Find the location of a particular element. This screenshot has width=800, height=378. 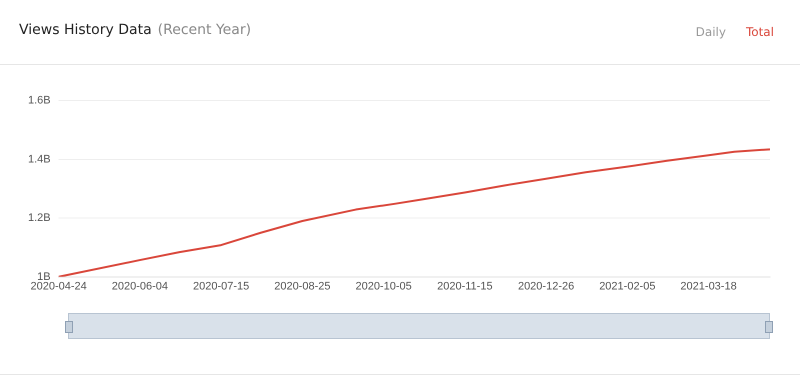

x-tick-label: 2020-10-05 is located at coordinates (383, 286).